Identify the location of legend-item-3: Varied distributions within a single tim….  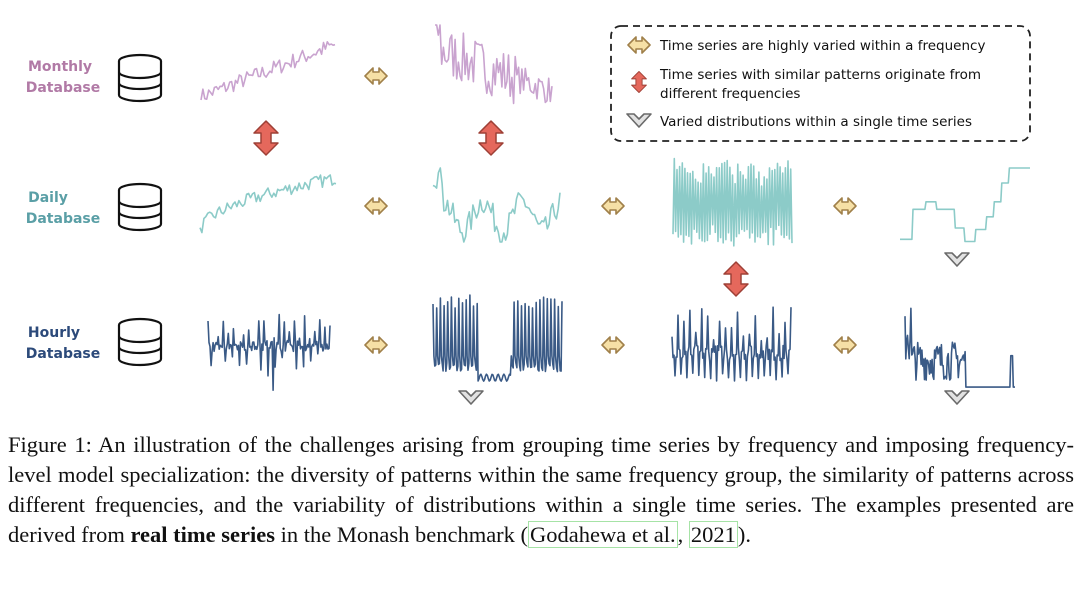
(816, 122).